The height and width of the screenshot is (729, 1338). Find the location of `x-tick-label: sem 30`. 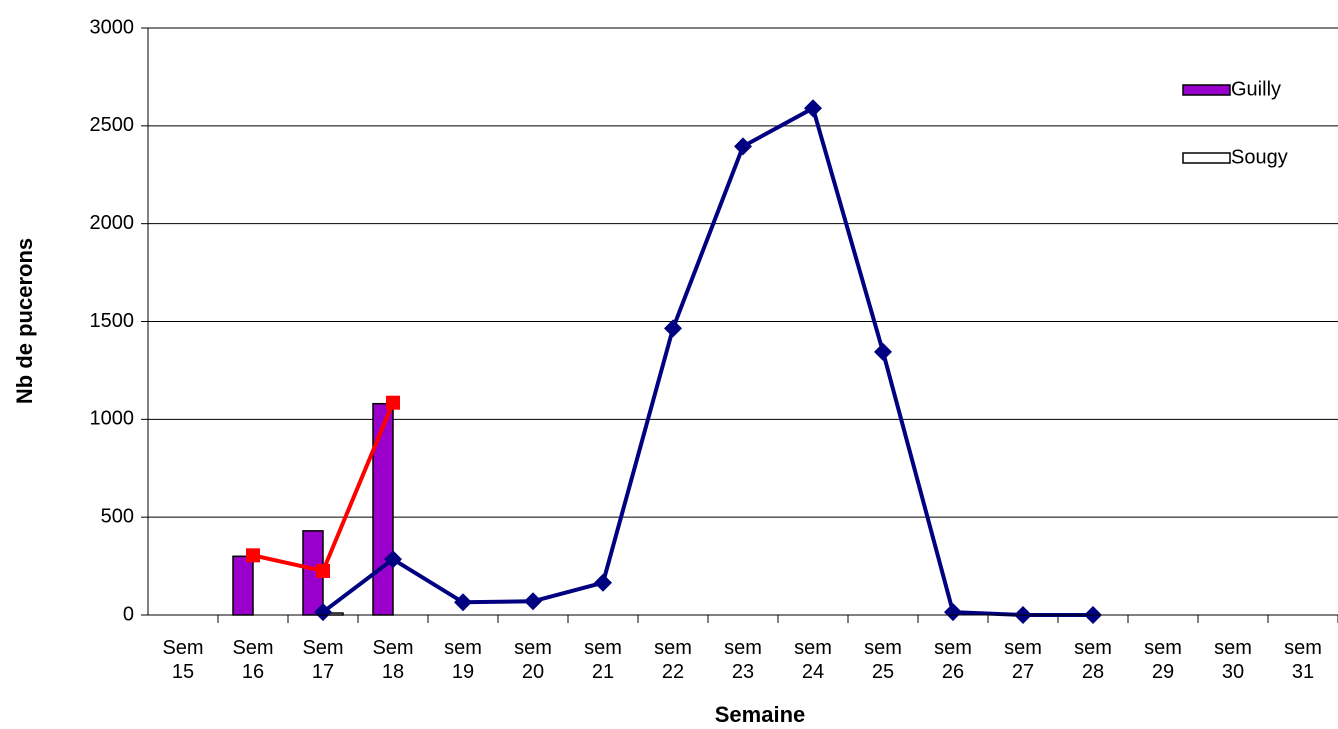

x-tick-label: sem 30 is located at coordinates (1233, 660).